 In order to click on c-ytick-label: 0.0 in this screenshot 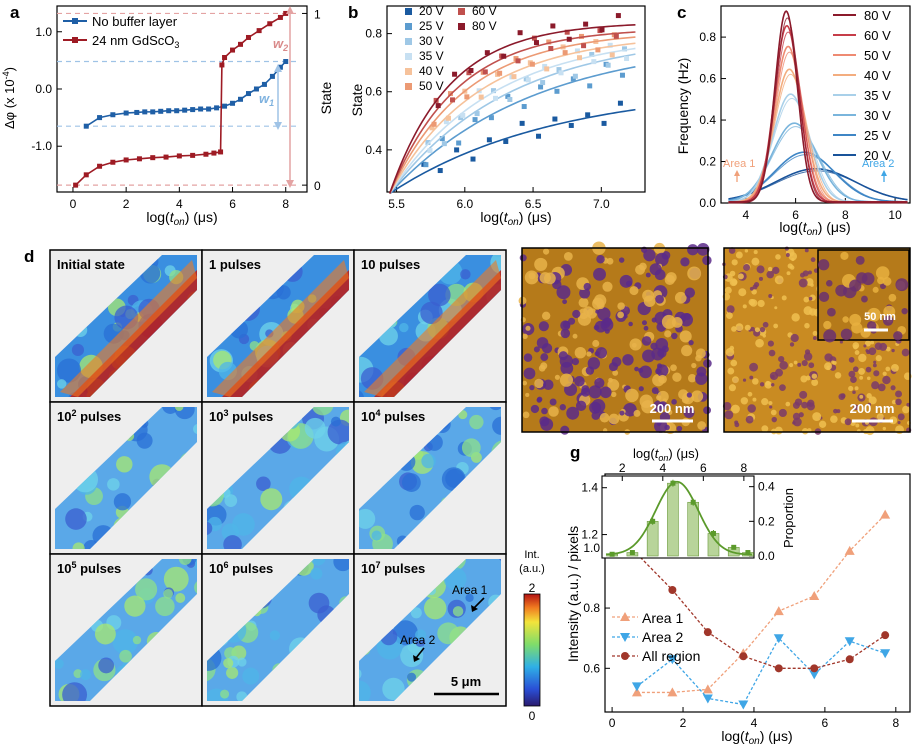, I will do `click(707, 203)`.